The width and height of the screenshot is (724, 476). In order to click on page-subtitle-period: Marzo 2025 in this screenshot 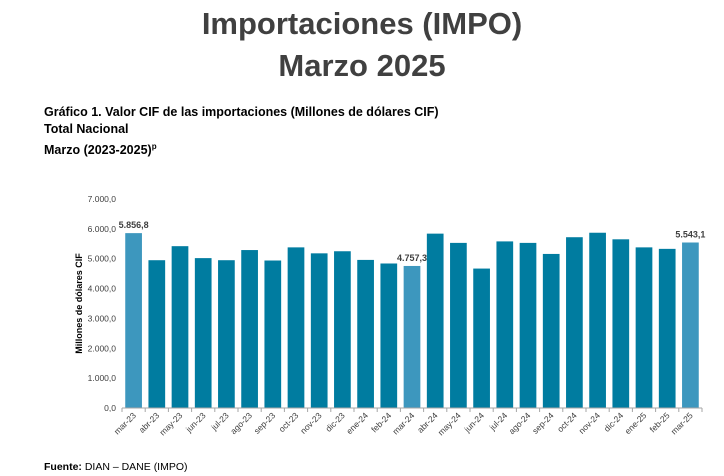, I will do `click(362, 65)`.